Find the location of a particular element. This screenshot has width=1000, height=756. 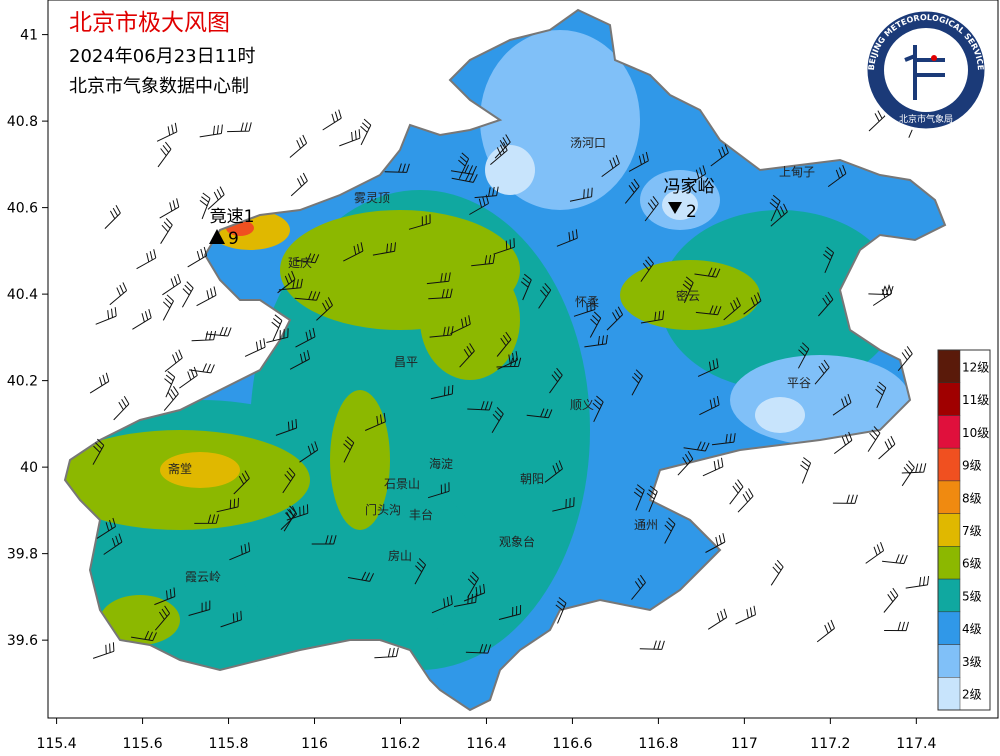

y-tick-label: 40.4 is located at coordinates (22, 295).